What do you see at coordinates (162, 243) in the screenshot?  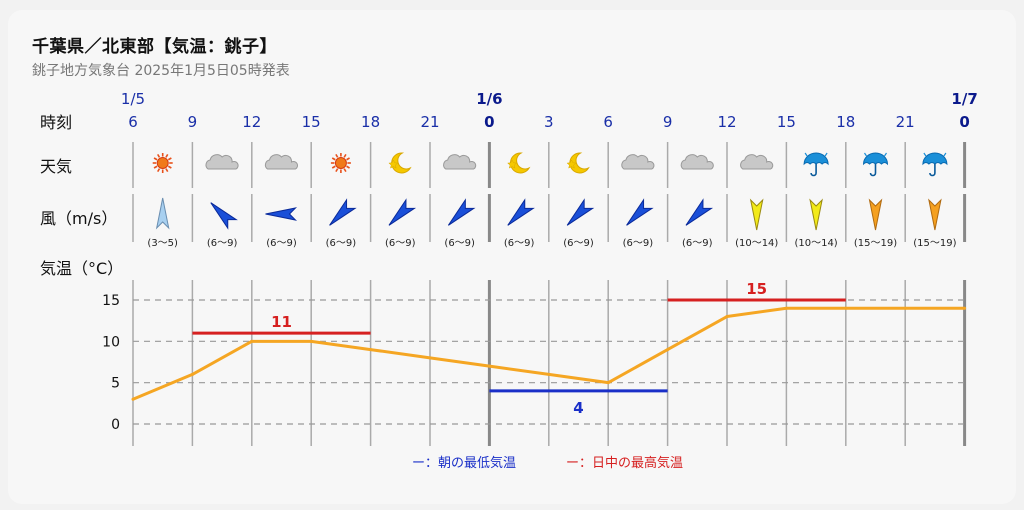 I see `wind-speed-label: (3～5)` at bounding box center [162, 243].